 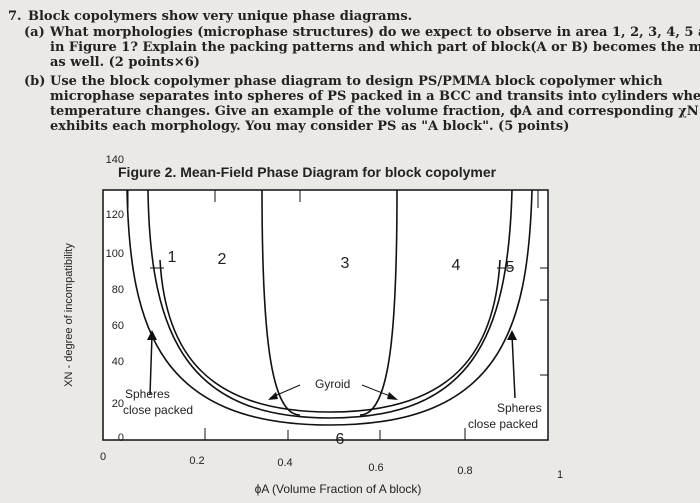 I want to click on region-label: 5, so click(x=510, y=267).